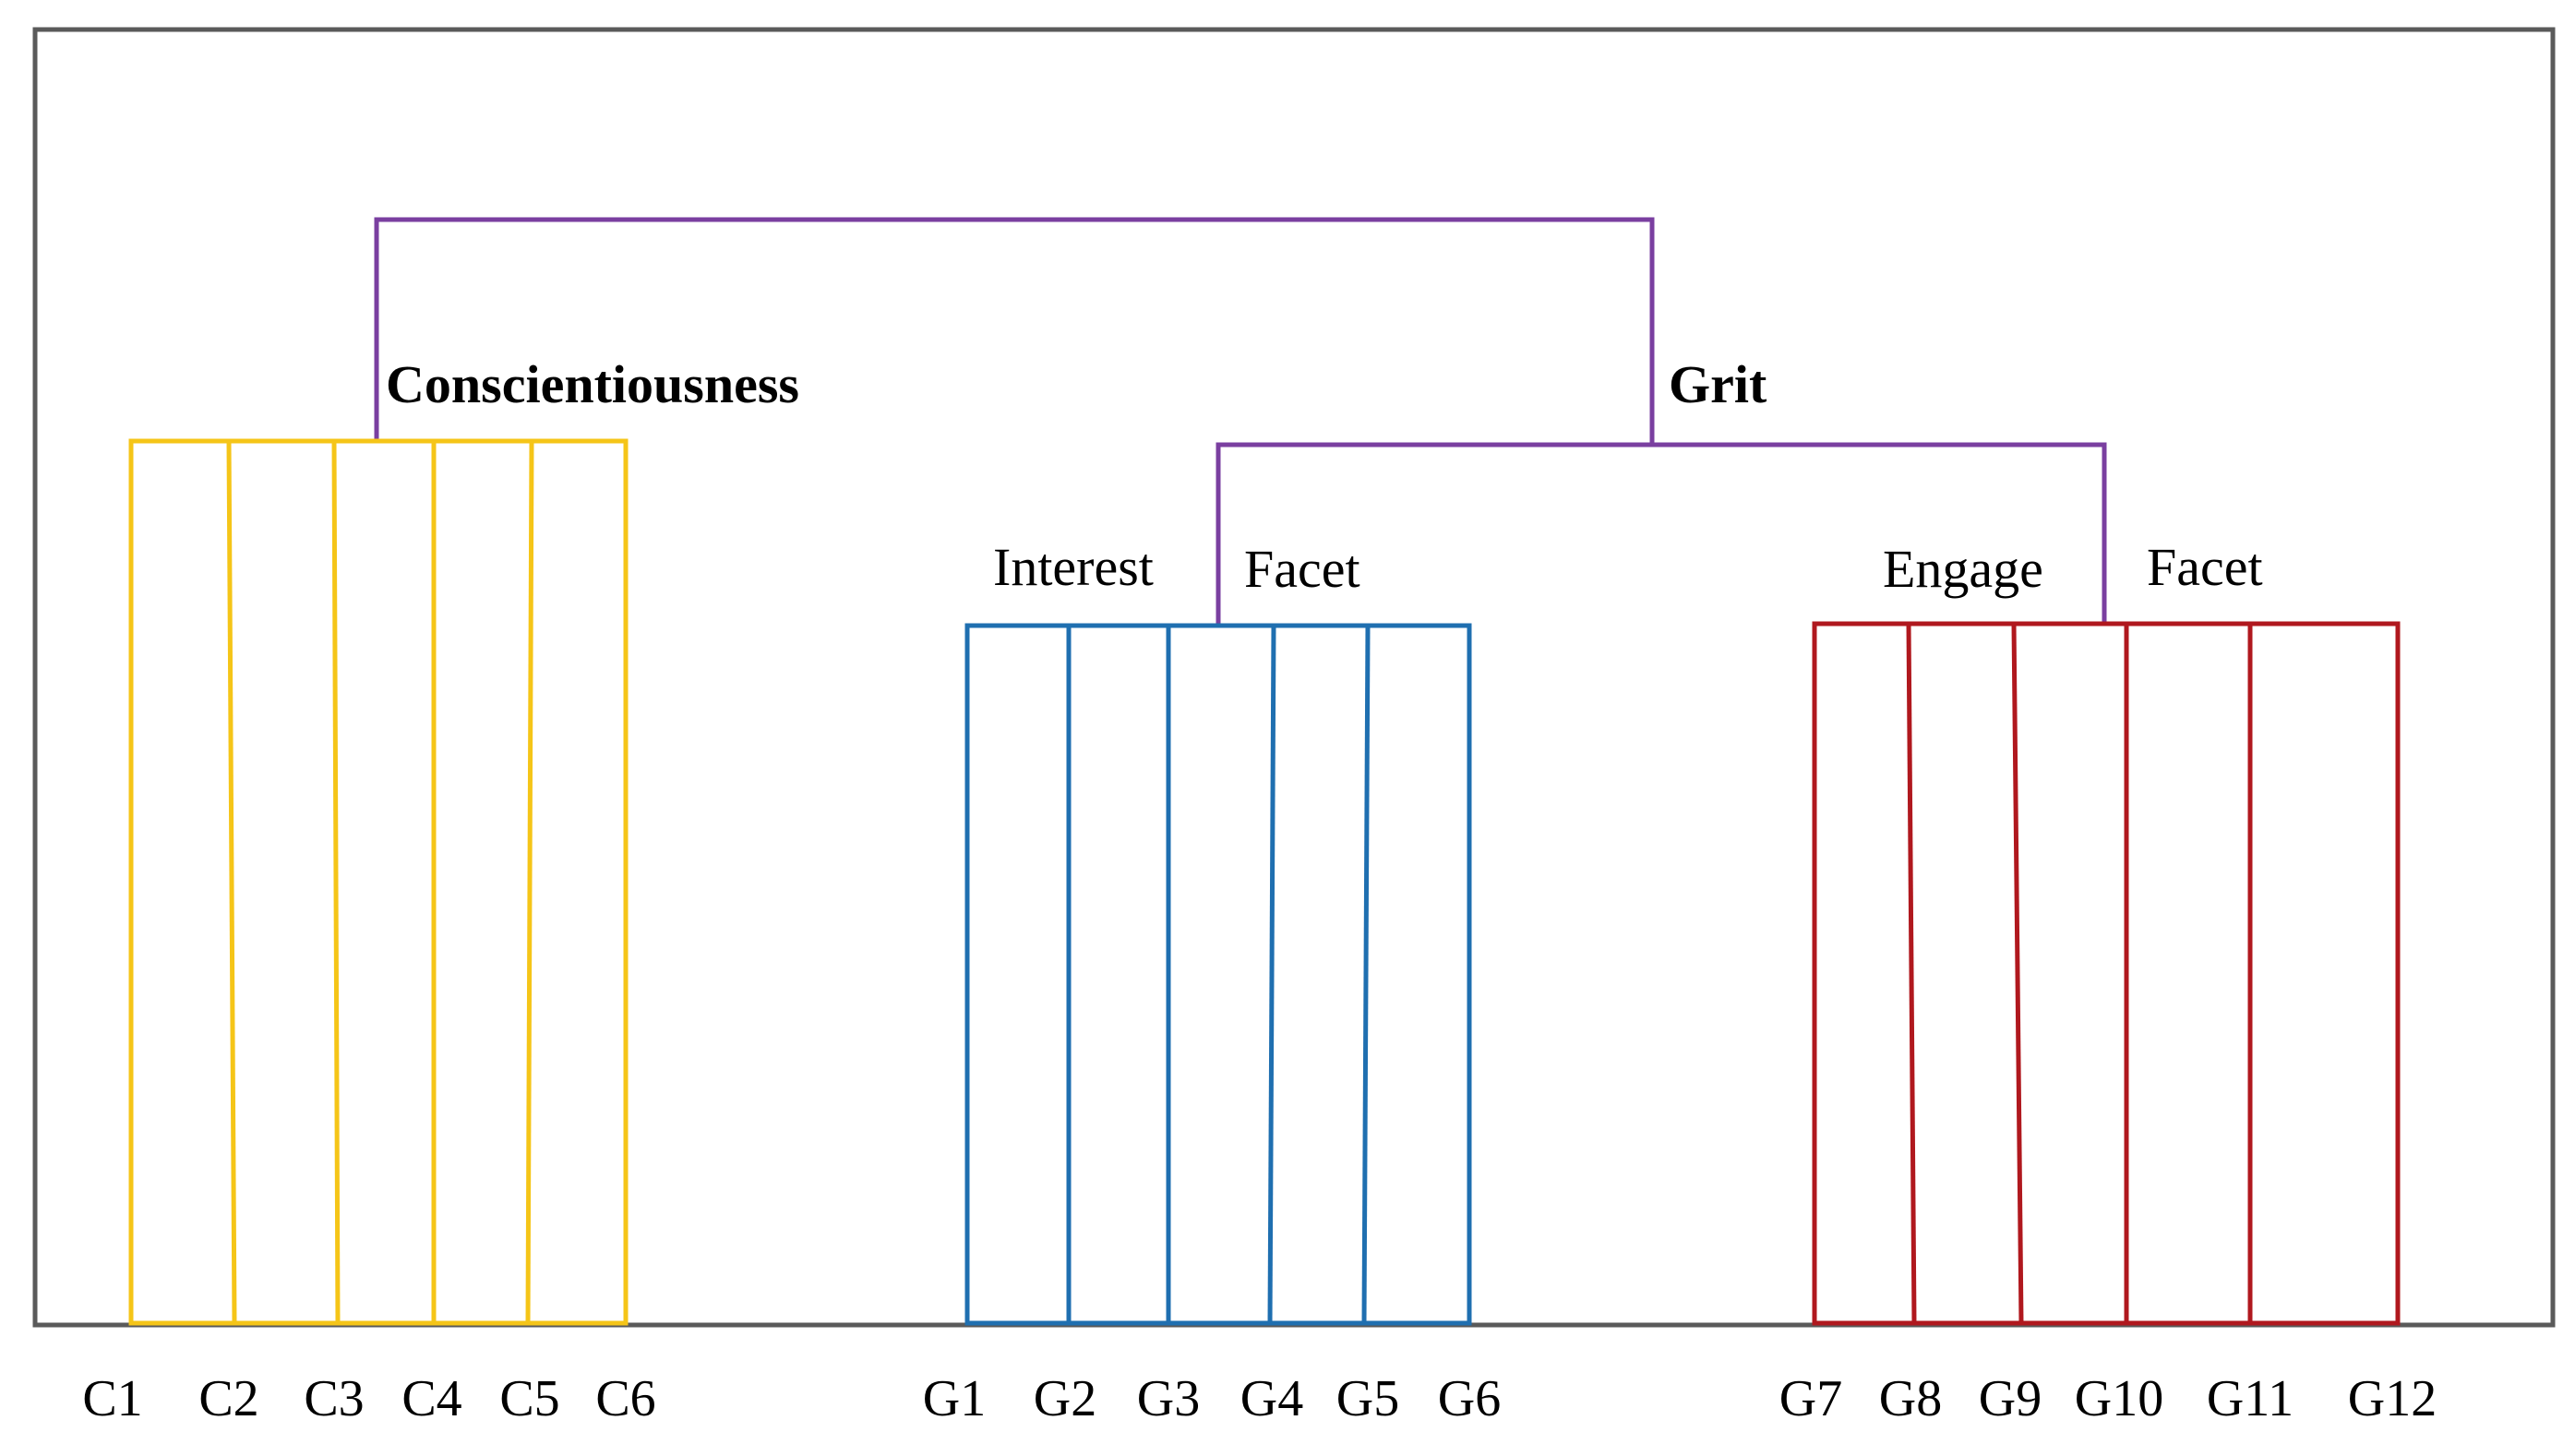  What do you see at coordinates (2205, 567) in the screenshot?
I see `engage-facet-label: Facet` at bounding box center [2205, 567].